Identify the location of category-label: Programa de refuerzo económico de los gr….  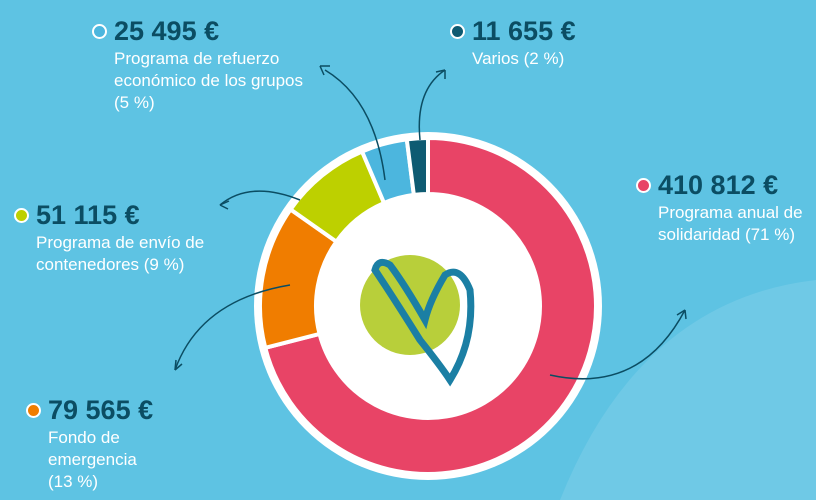
(209, 80).